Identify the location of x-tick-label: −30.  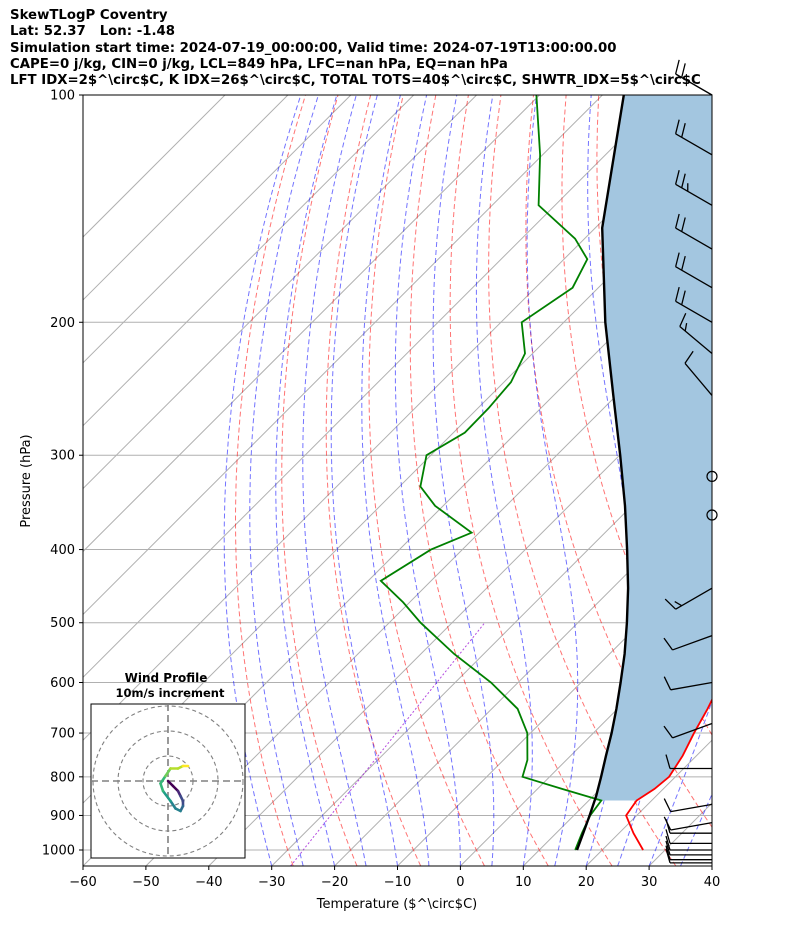
(271, 882).